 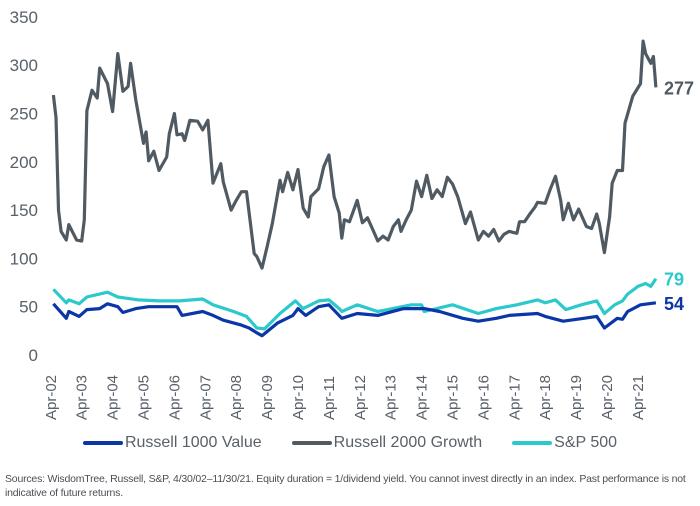 What do you see at coordinates (298, 397) in the screenshot?
I see `x-tick-label: Apr-10` at bounding box center [298, 397].